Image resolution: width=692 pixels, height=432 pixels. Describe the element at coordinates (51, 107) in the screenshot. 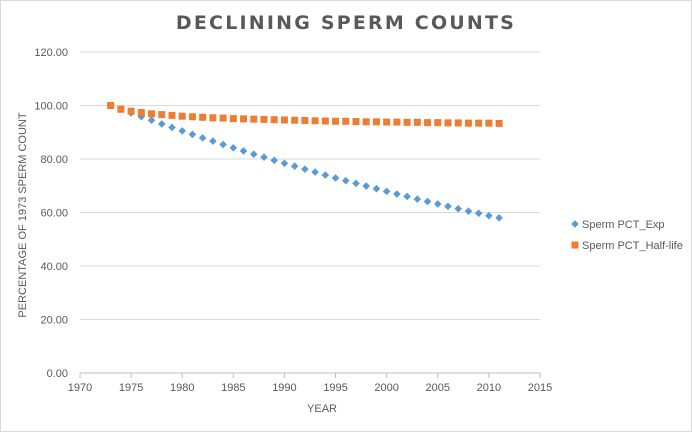

I see `y-tick-label: 100.00` at that location.